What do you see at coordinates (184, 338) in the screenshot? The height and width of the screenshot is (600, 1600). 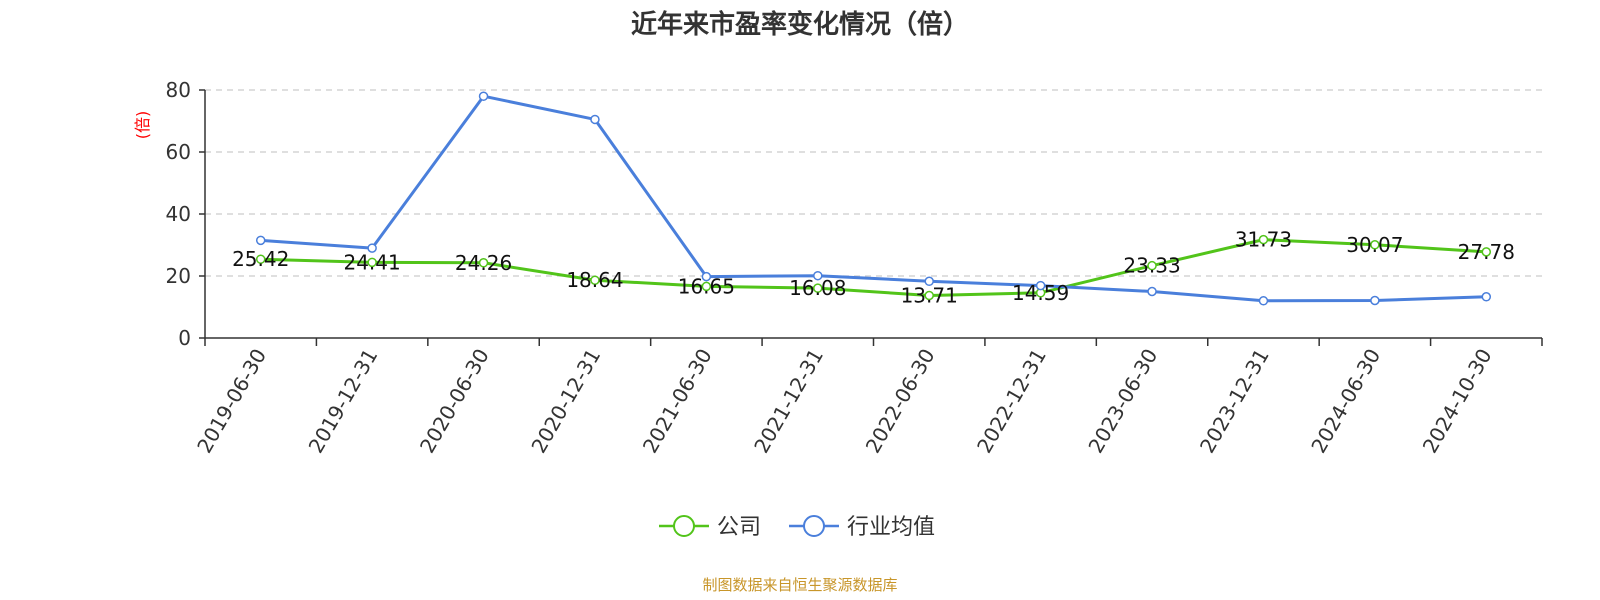 I see `y-tick-label: 0` at bounding box center [184, 338].